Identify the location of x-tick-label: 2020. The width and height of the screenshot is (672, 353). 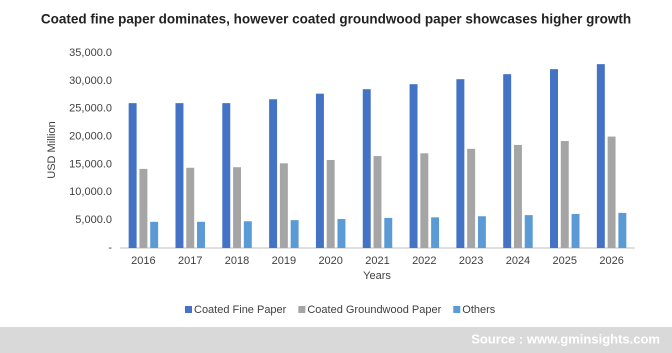
(330, 261).